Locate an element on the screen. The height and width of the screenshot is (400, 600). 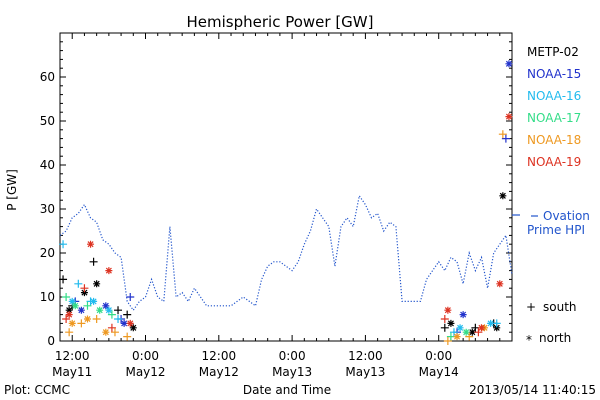
north-marker-label: north is located at coordinates (555, 338).